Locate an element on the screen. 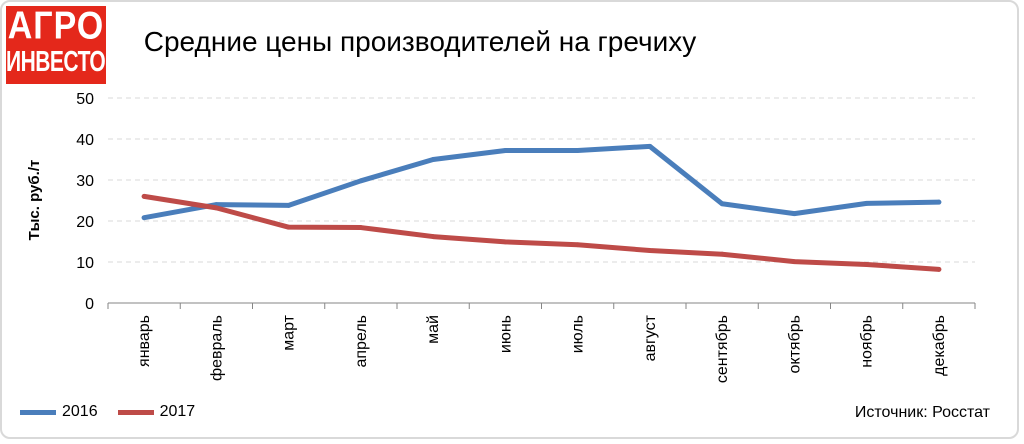 The image size is (1024, 444). x-tick-label-7: август is located at coordinates (650, 337).